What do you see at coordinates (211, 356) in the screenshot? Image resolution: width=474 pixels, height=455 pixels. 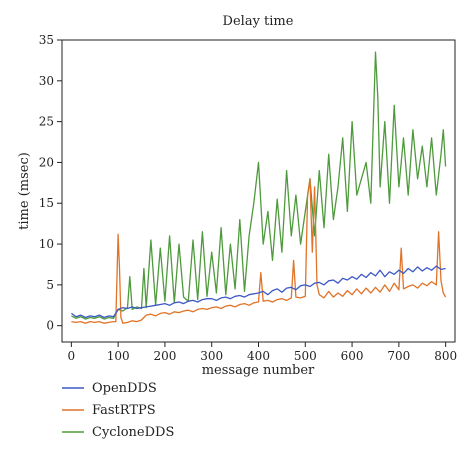 I see `x-tick-label: 300` at bounding box center [211, 356].